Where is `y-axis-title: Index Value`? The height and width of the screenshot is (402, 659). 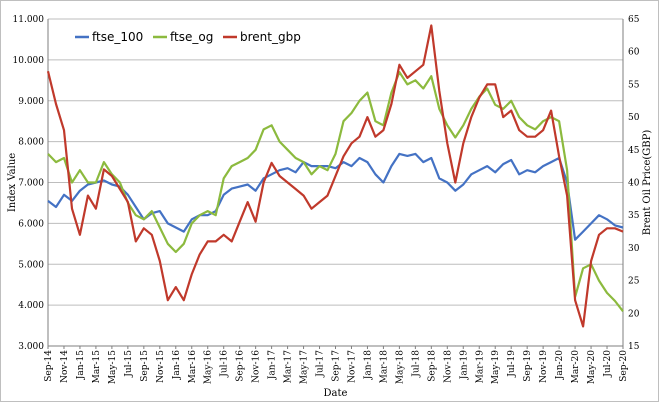 y-axis-title: Index Value is located at coordinates (12, 182).